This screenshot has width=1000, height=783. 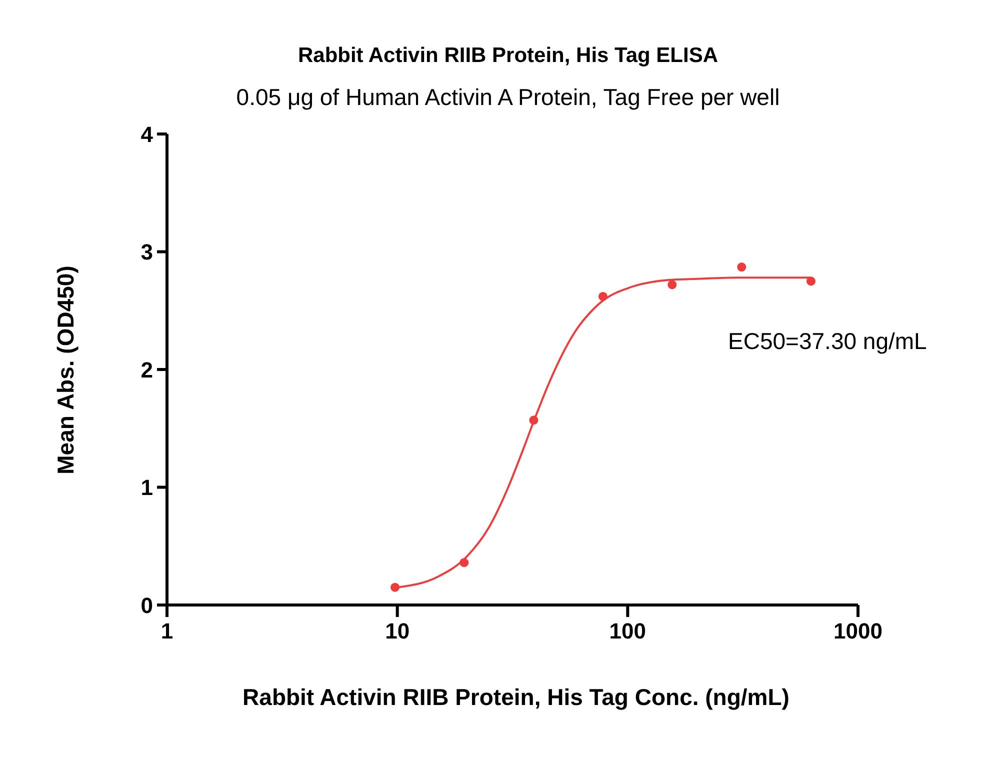 What do you see at coordinates (146, 252) in the screenshot?
I see `y-tick-label: 3` at bounding box center [146, 252].